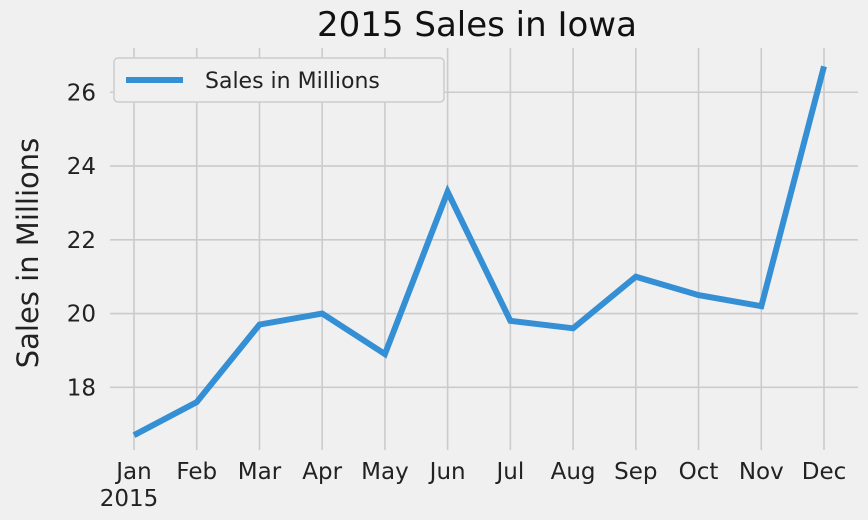 The height and width of the screenshot is (520, 868). What do you see at coordinates (81, 93) in the screenshot?
I see `y-tick-label: 26` at bounding box center [81, 93].